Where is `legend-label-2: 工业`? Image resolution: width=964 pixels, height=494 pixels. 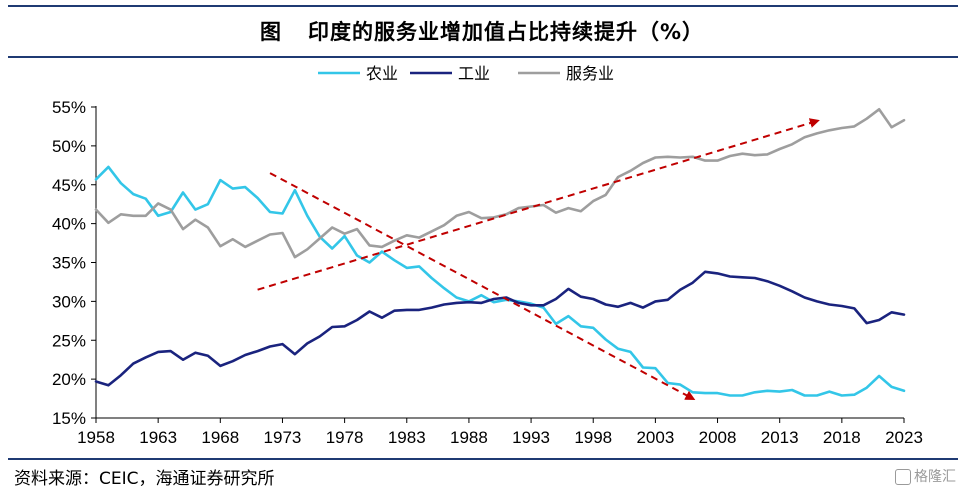 legend-label-2: 工业 is located at coordinates (474, 74).